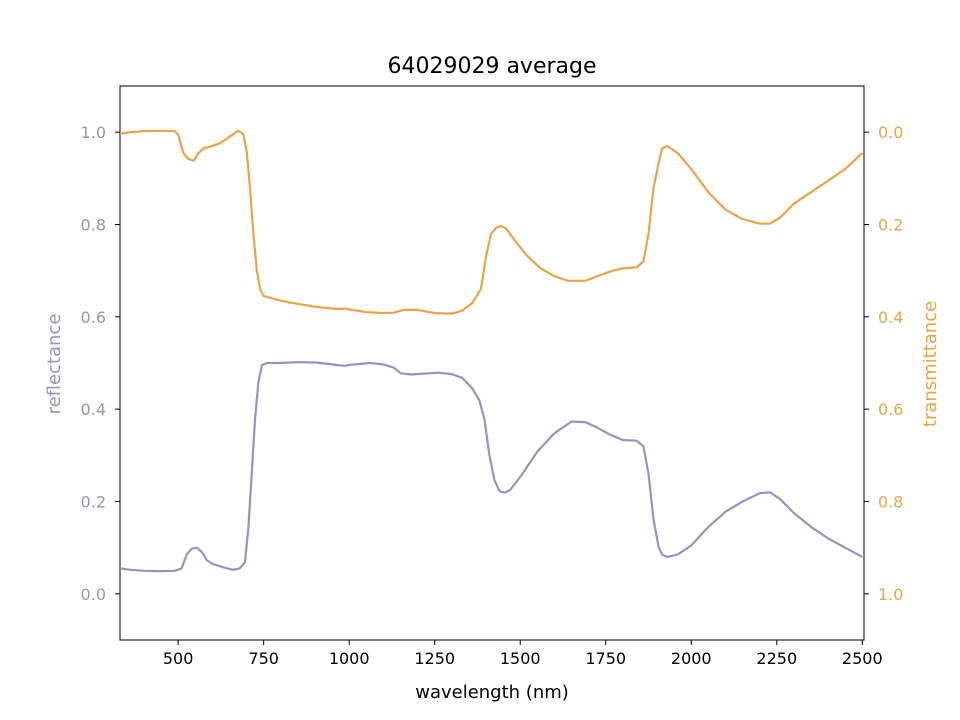  I want to click on x-tick-label: 1750, so click(605, 658).